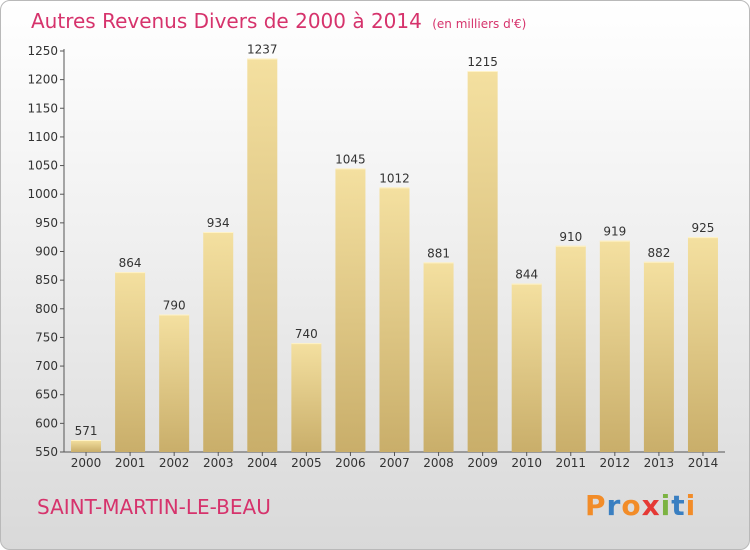  Describe the element at coordinates (479, 24) in the screenshot. I see `chart-unit-label: (en milliers d'€)` at that location.